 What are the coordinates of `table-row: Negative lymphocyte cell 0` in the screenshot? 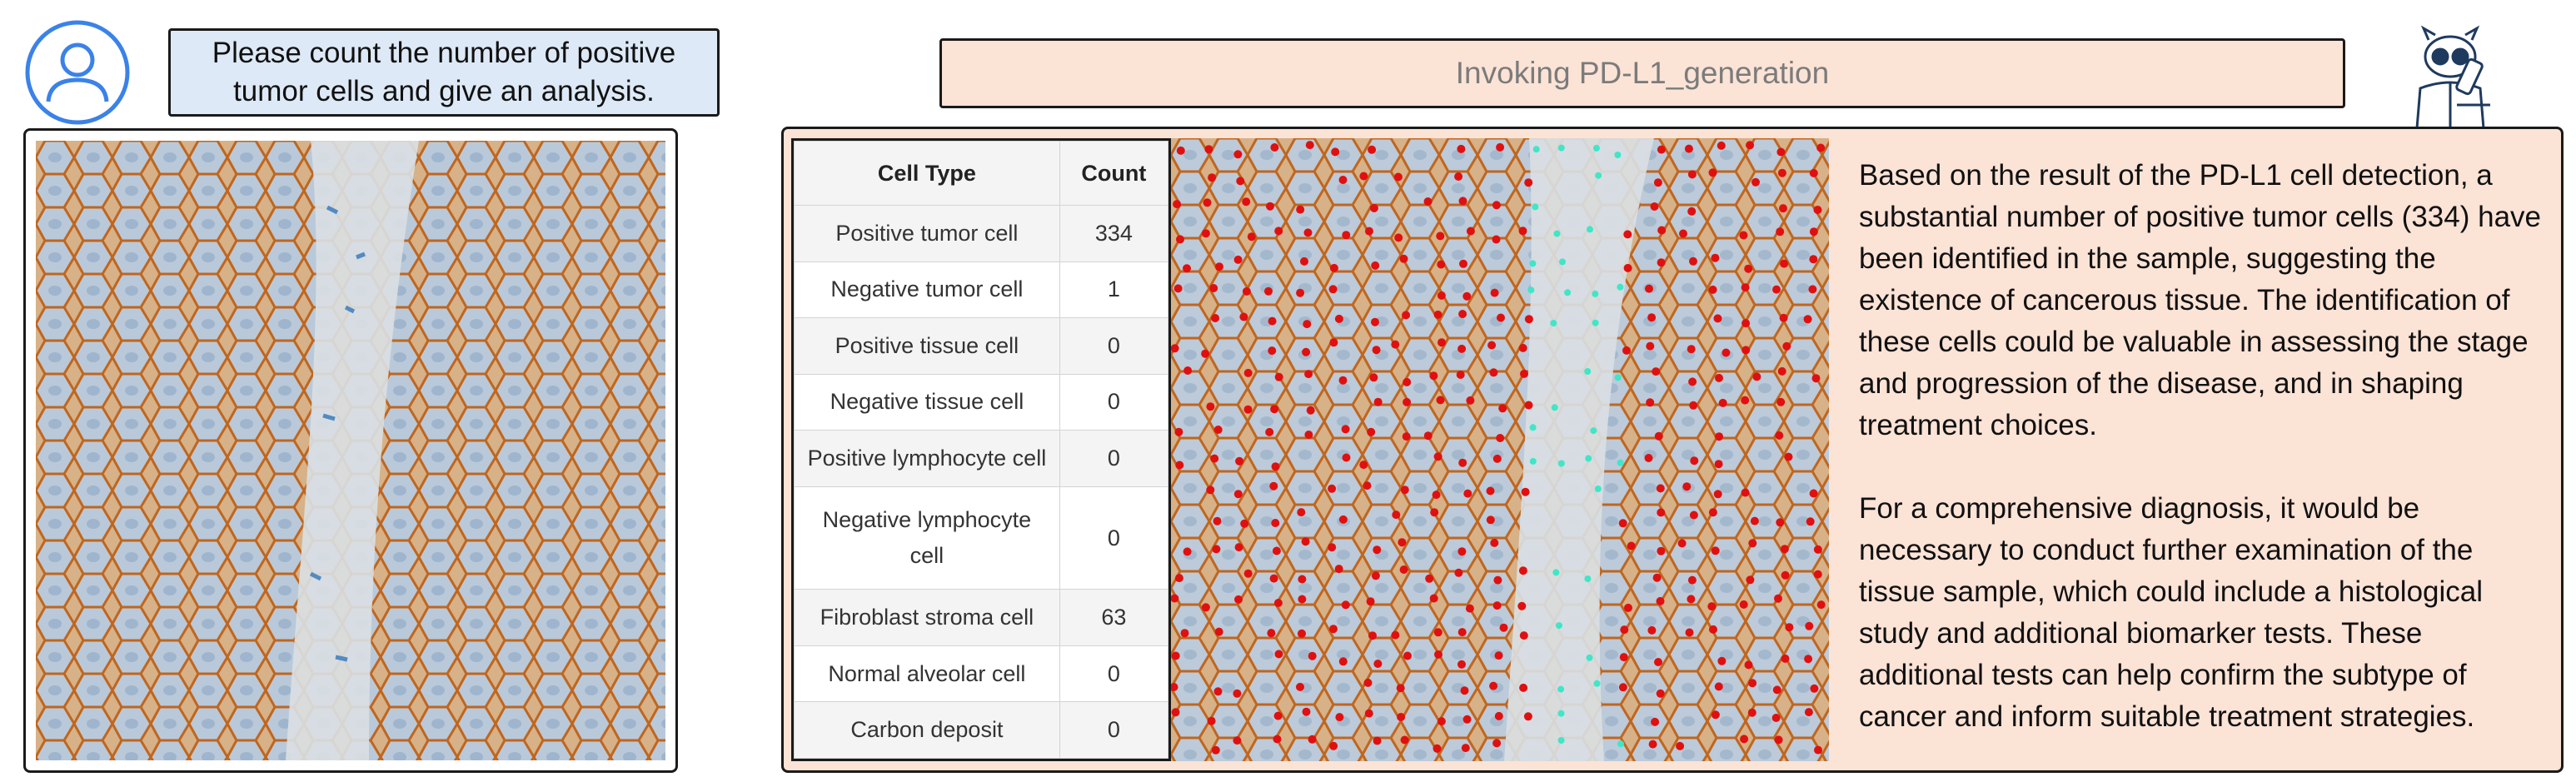 It's located at (982, 538).